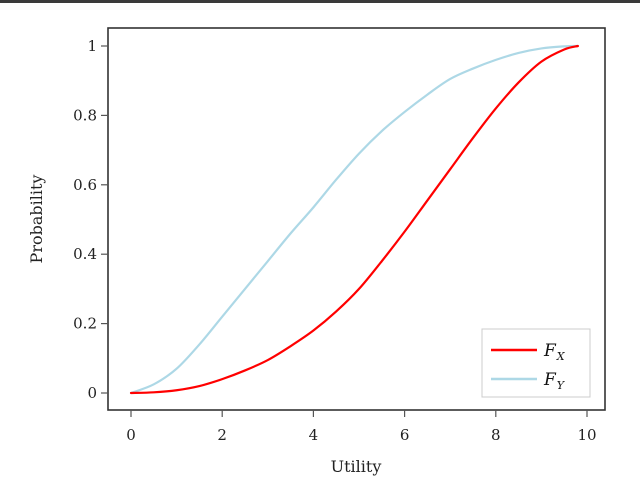 This screenshot has width=640, height=479. Describe the element at coordinates (92, 393) in the screenshot. I see `y-tick-label: 0` at that location.